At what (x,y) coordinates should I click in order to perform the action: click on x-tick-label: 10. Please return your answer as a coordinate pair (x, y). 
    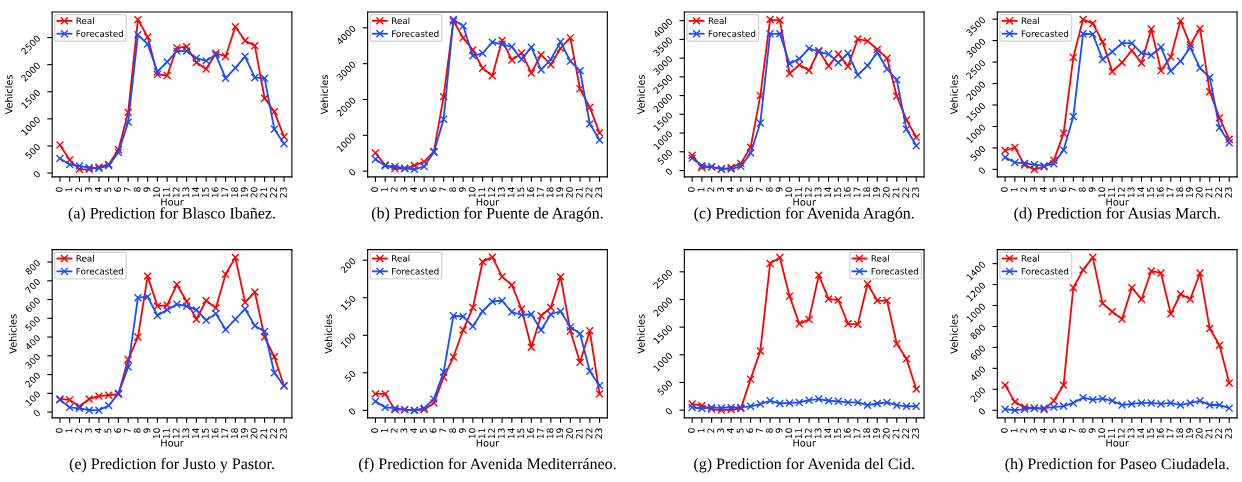
    Looking at the image, I should click on (789, 433).